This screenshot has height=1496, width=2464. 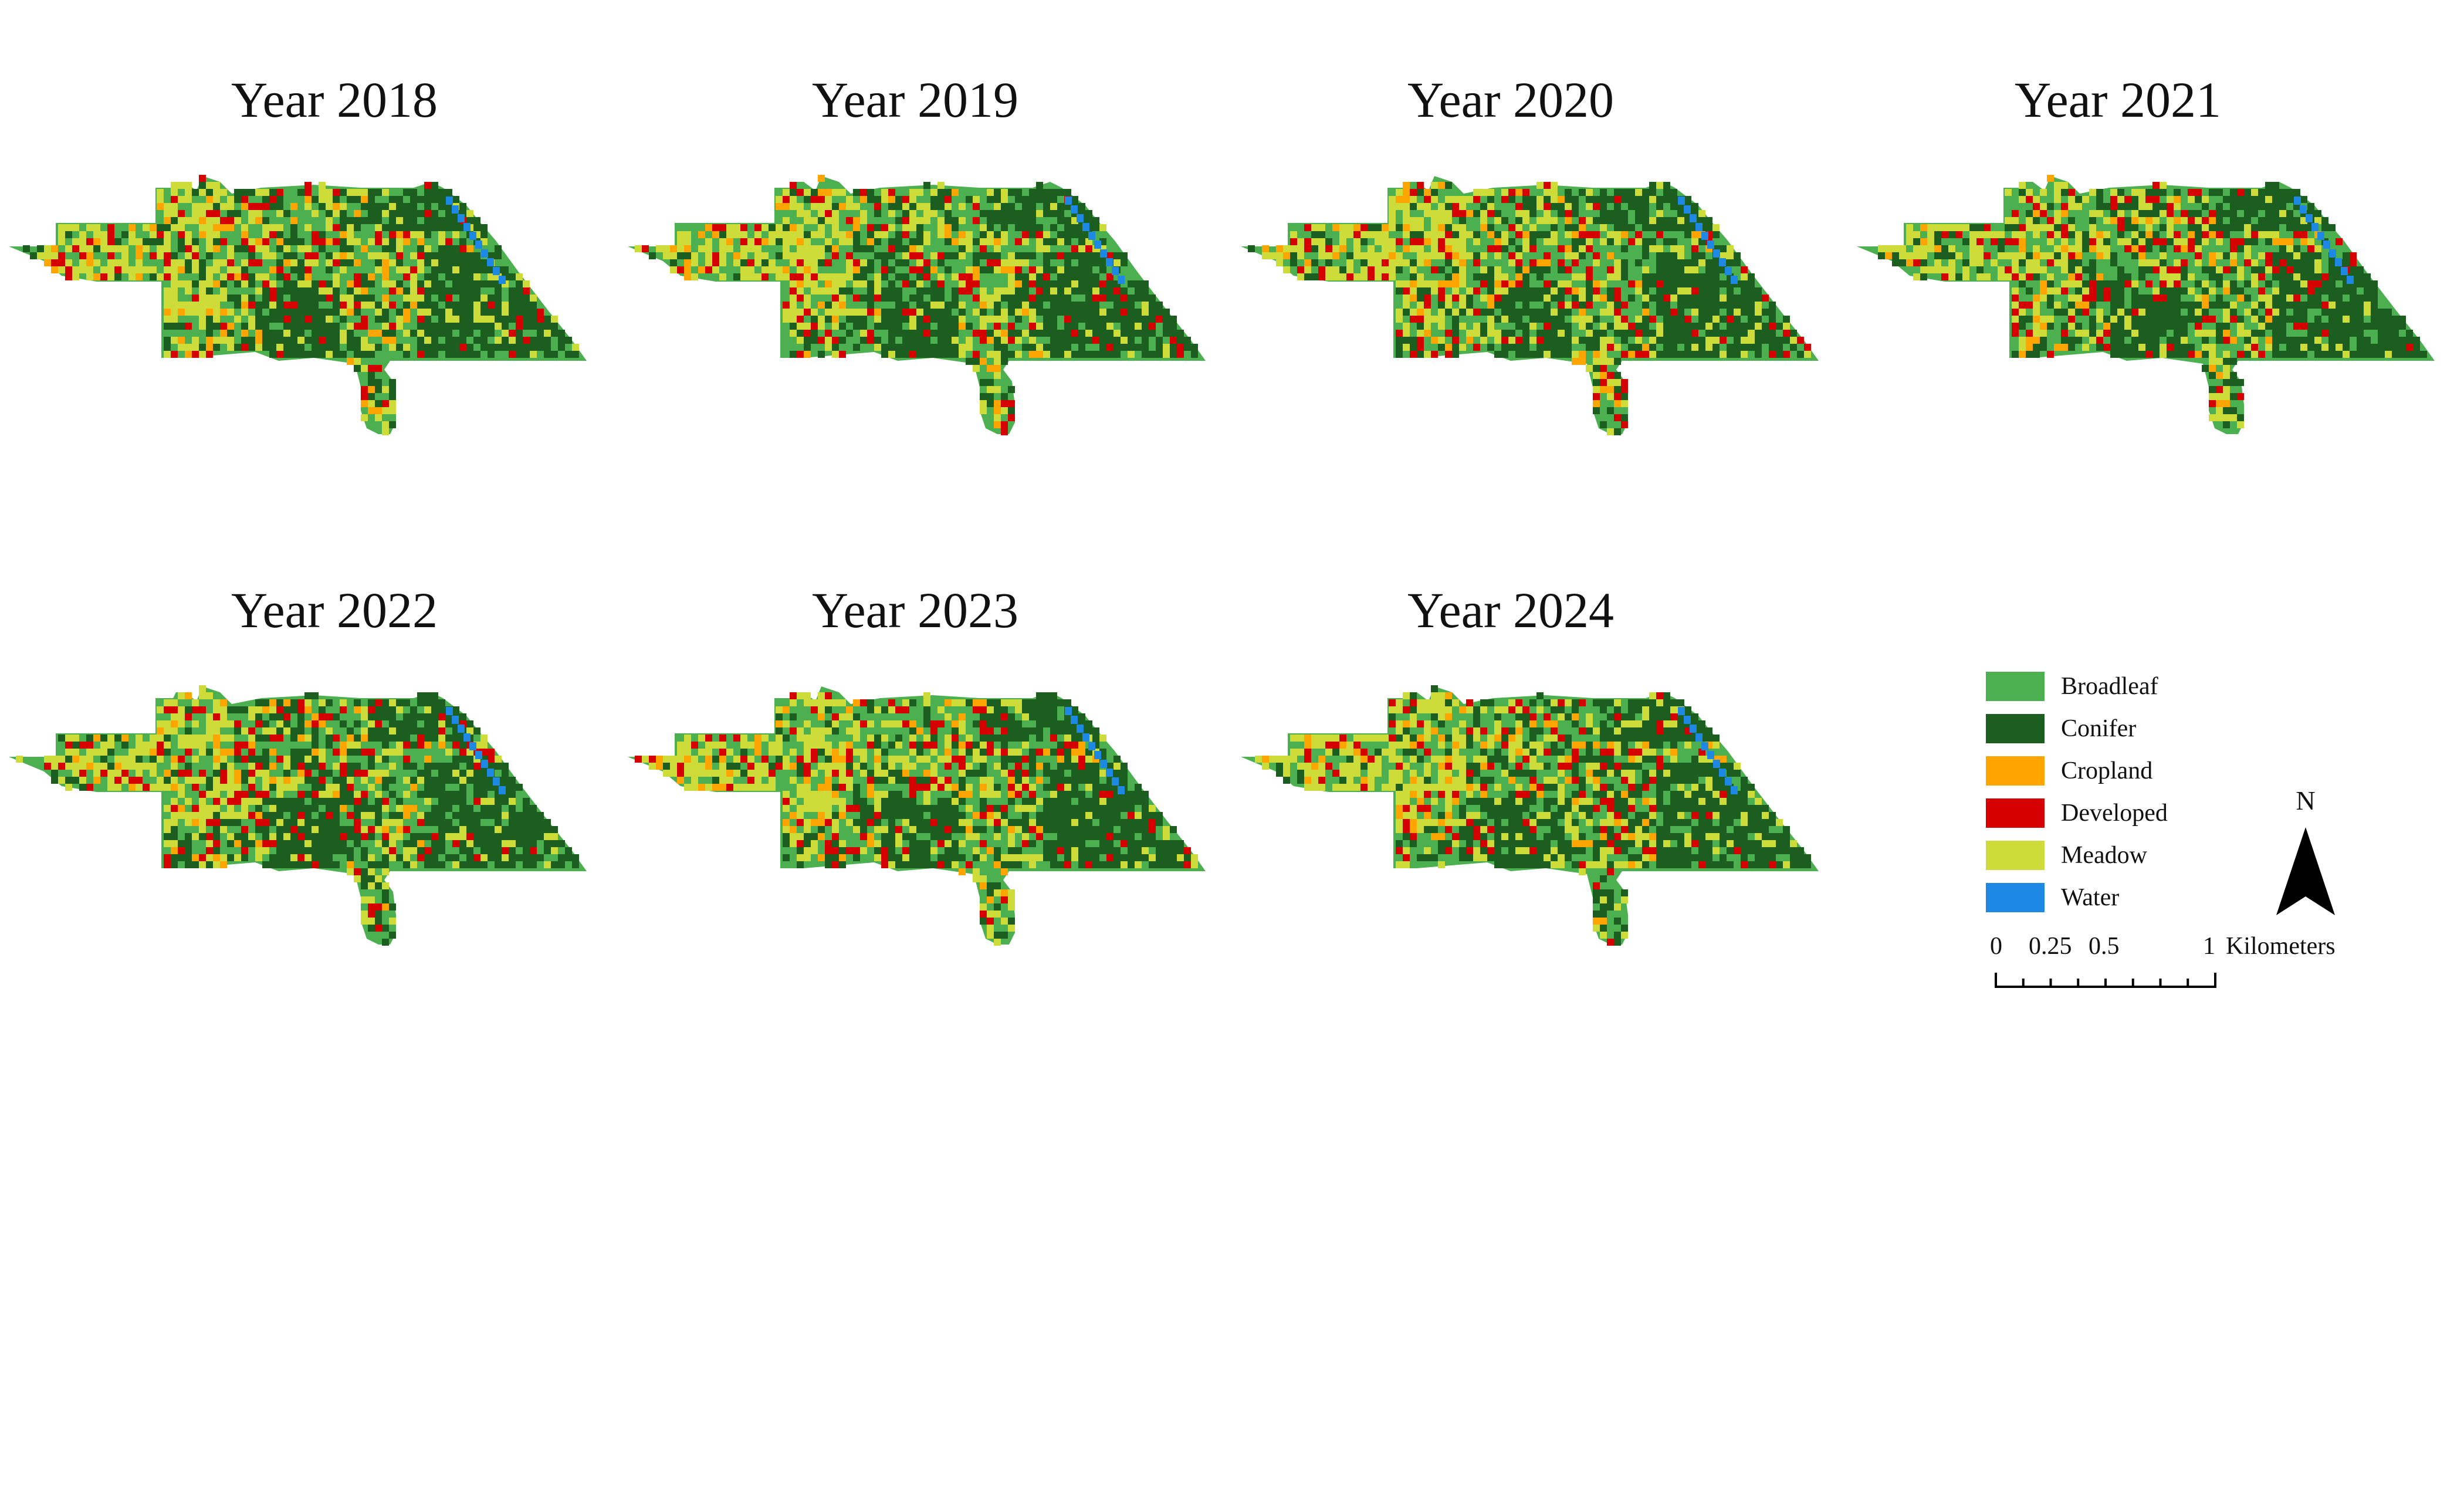 What do you see at coordinates (298, 815) in the screenshot?
I see `land-cover-map-2022` at bounding box center [298, 815].